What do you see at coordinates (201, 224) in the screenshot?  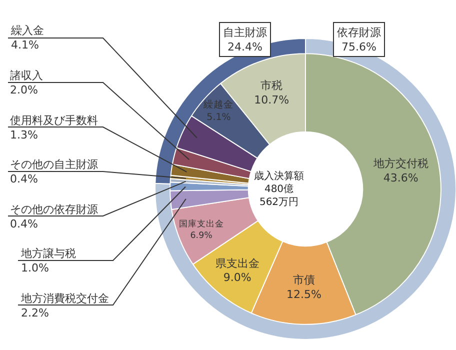 I see `slice-label: 国庫支出金` at bounding box center [201, 224].